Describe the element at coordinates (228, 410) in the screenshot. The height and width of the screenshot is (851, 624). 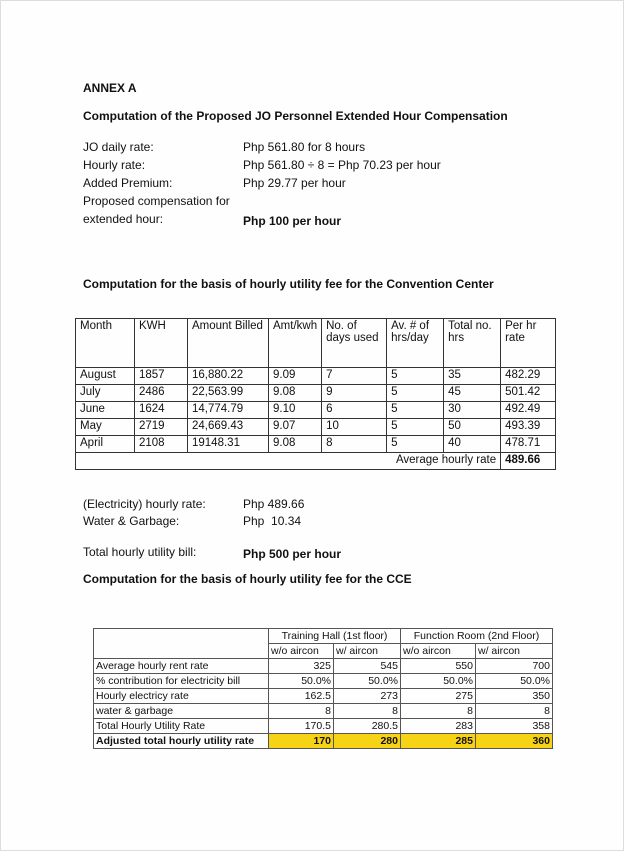
I see `table-cell: 14,774.79` at that location.